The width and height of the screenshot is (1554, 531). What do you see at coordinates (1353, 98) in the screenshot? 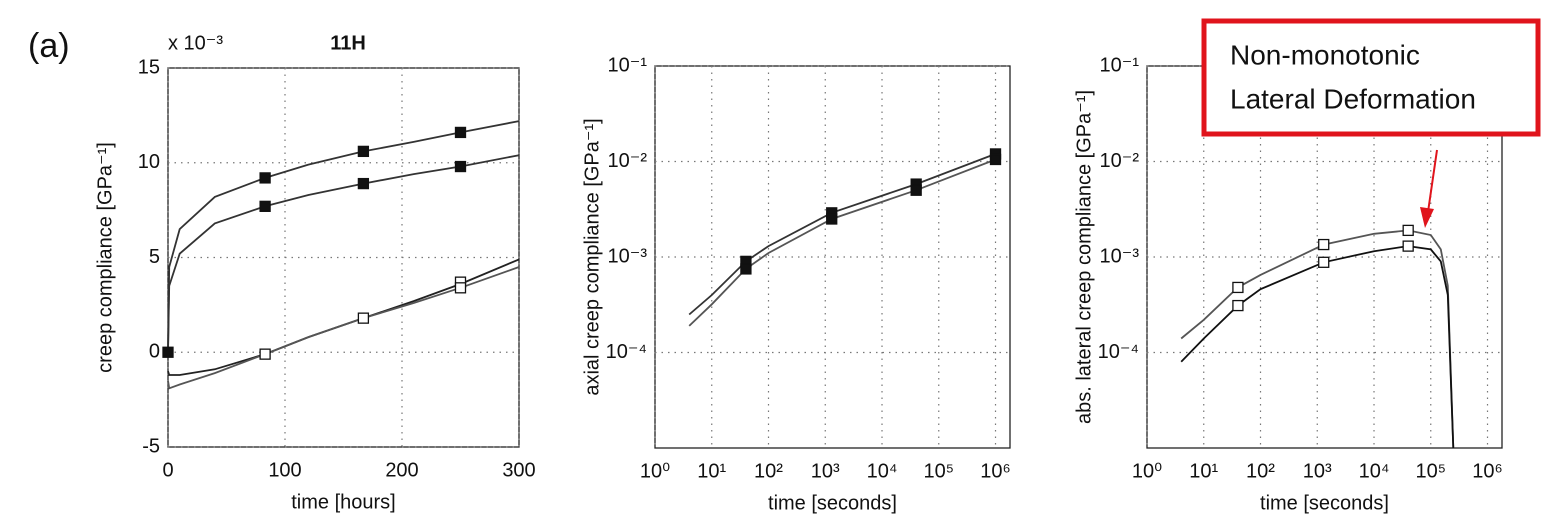
I see `annotation-line: Lateral Deformation` at bounding box center [1353, 98].